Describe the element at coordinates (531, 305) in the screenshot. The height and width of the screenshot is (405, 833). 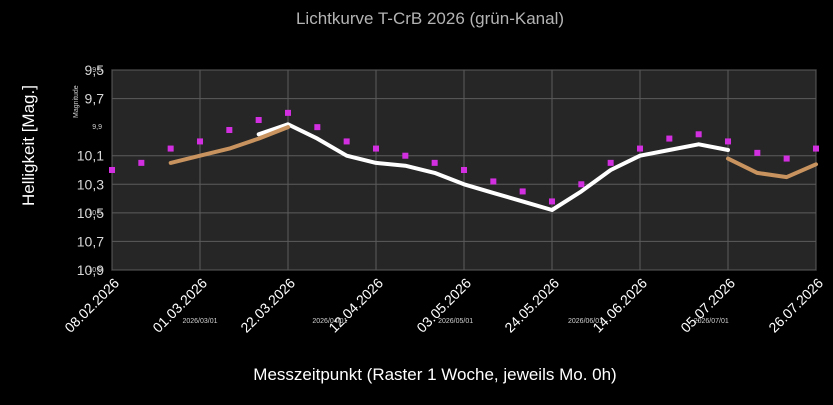
I see `x-tick-label: 24.05.2026` at that location.